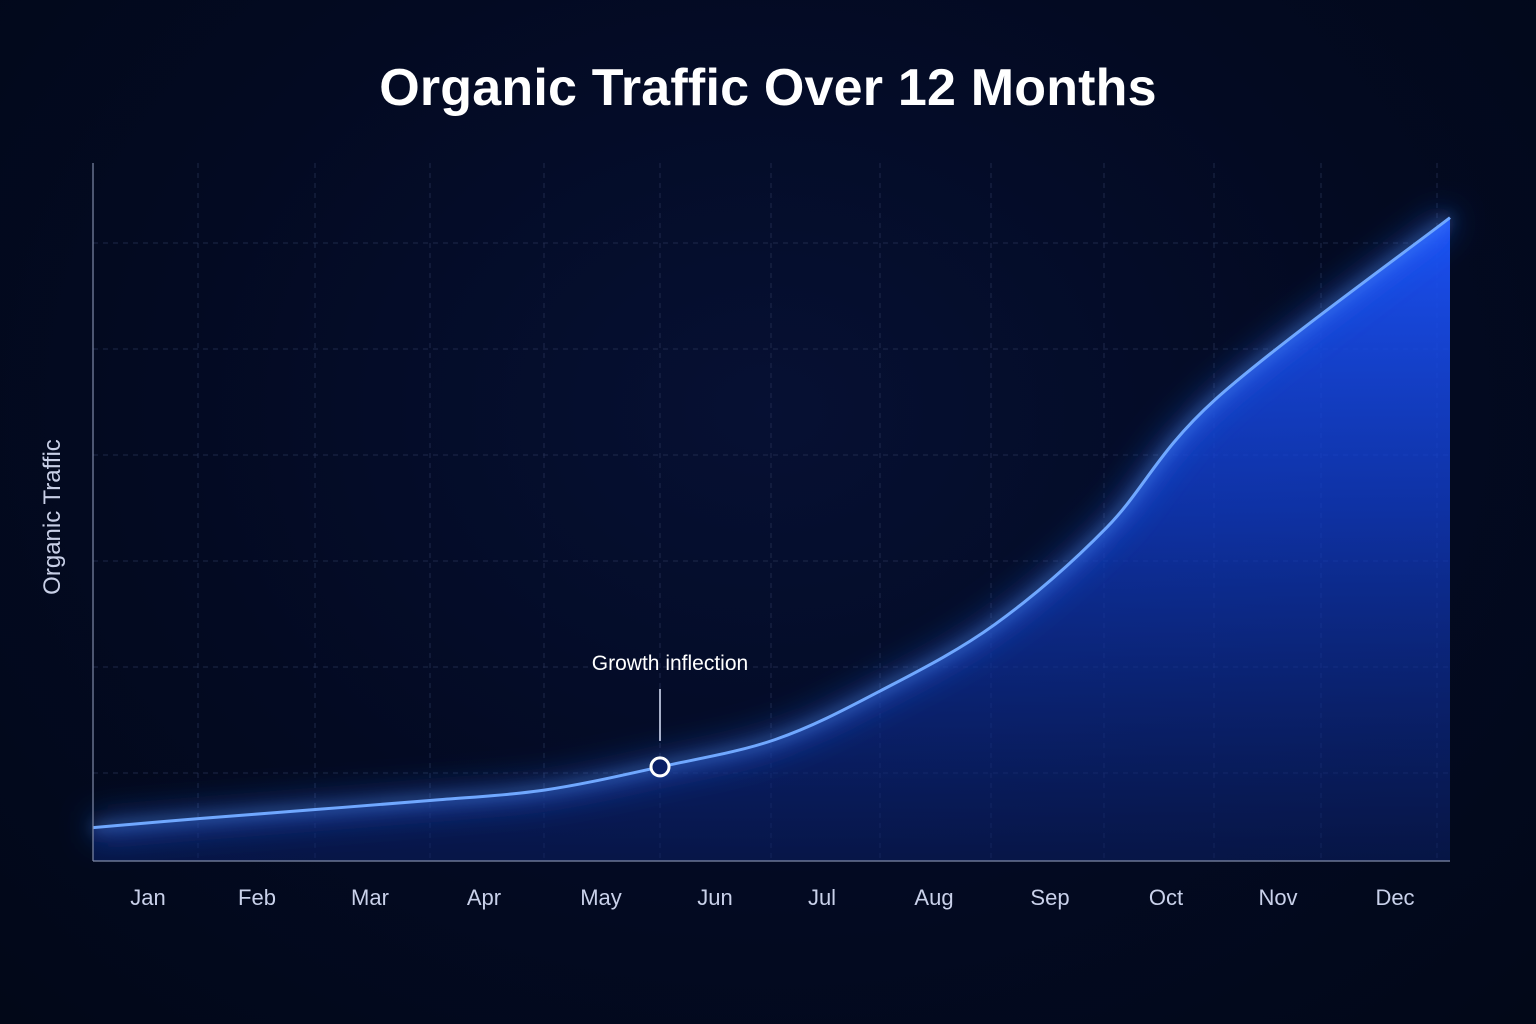 This screenshot has width=1536, height=1024. Describe the element at coordinates (1277, 897) in the screenshot. I see `x-tick-label-nov: Nov` at that location.